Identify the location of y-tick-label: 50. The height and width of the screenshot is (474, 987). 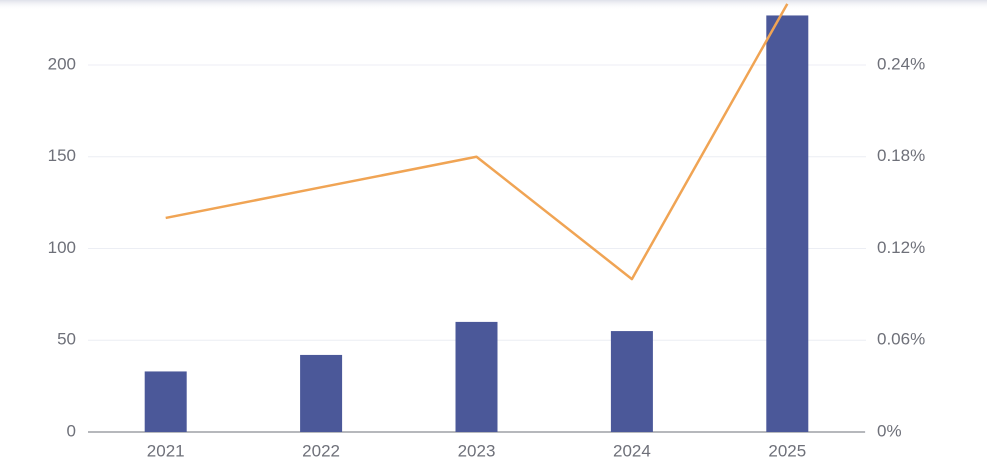
(66, 339).